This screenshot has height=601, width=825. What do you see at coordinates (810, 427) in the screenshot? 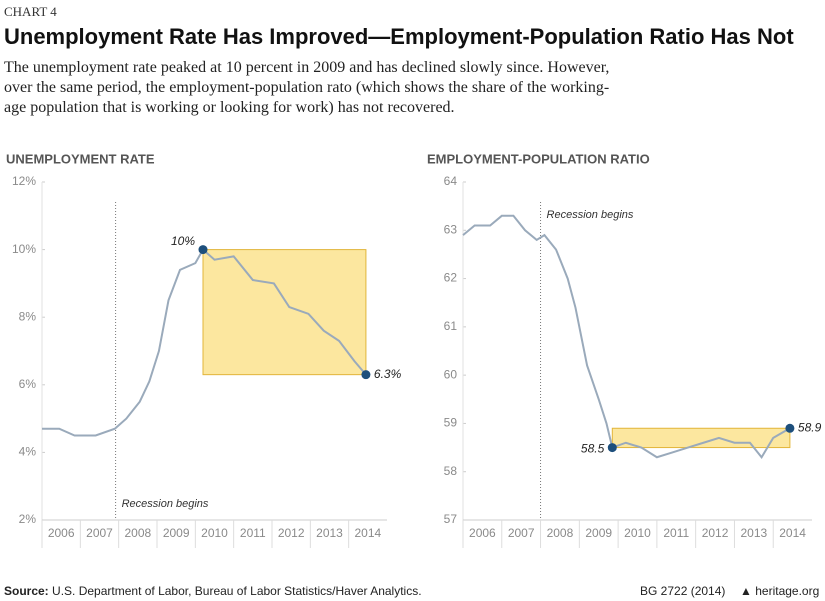
I see `highlight-label: 58.9` at bounding box center [810, 427].